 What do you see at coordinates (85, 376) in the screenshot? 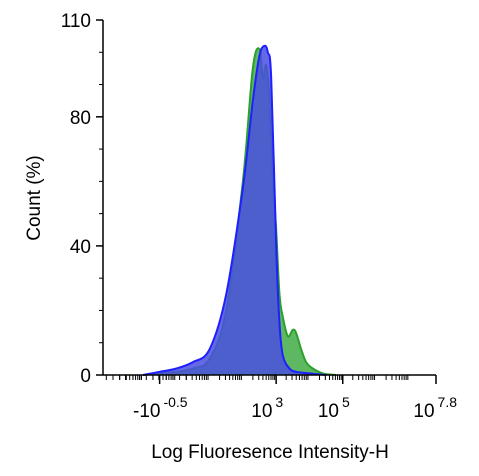
I see `y-tick-label: 0` at bounding box center [85, 376].